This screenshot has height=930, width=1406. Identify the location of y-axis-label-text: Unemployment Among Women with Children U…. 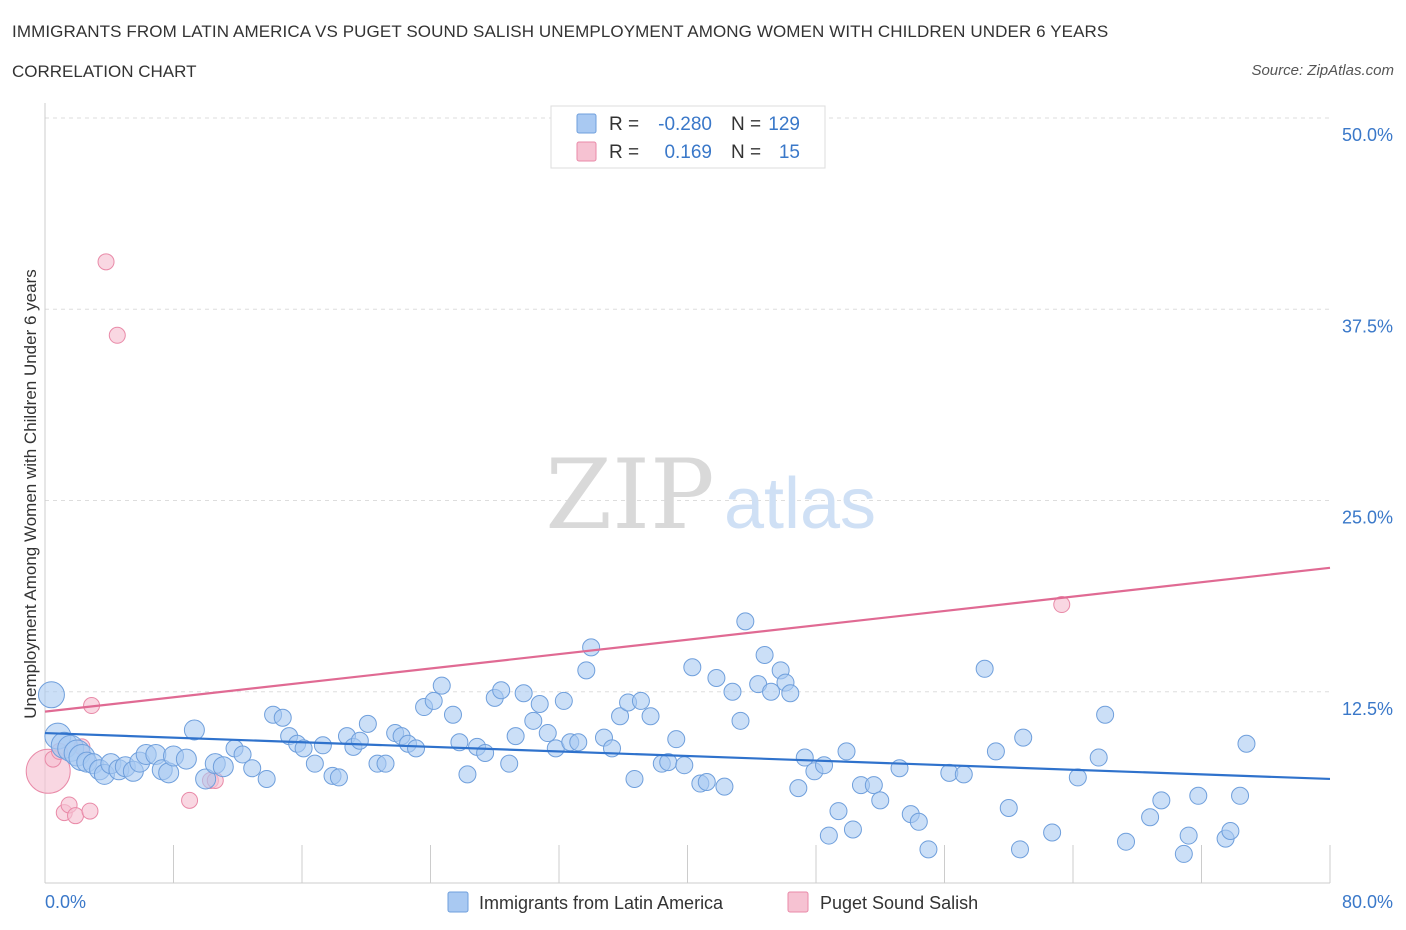
(30, 493).